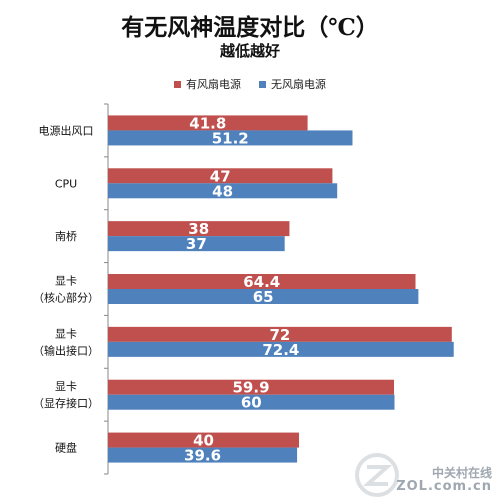 This screenshot has width=500, height=500. I want to click on data-label: 37, so click(196, 244).